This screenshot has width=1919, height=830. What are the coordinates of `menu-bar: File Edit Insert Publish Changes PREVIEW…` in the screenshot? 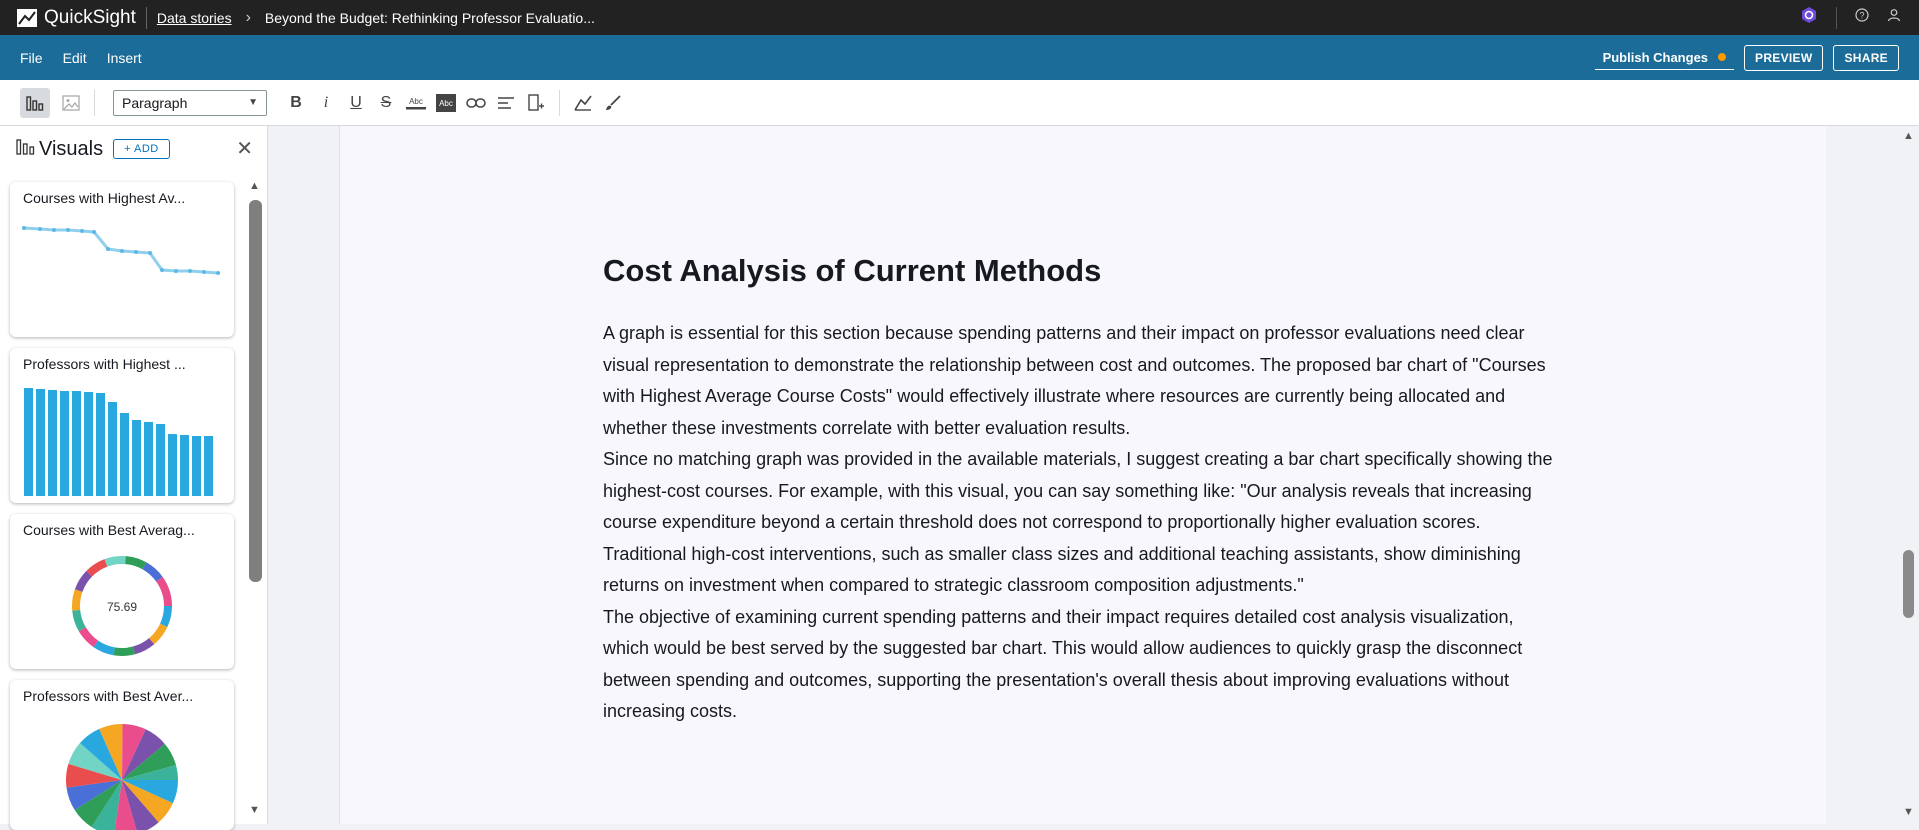 It's located at (959, 57).